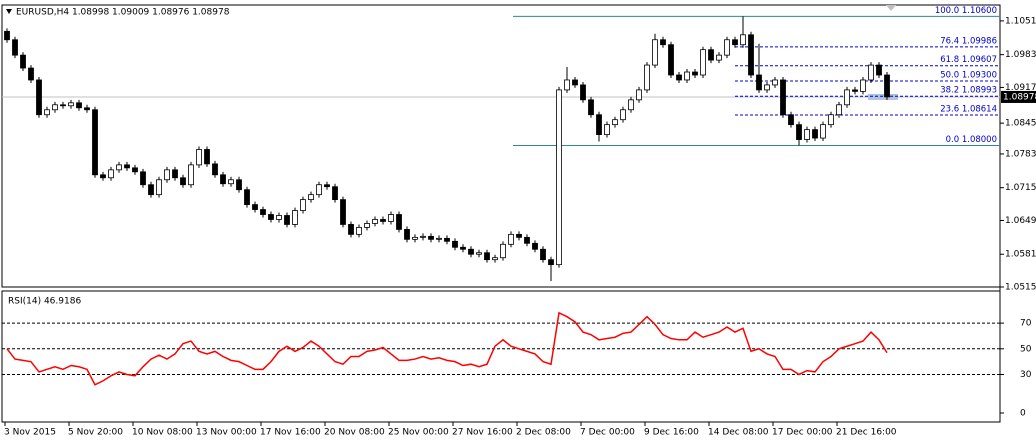  I want to click on fib-label: 76.4 1.09986, so click(968, 41).